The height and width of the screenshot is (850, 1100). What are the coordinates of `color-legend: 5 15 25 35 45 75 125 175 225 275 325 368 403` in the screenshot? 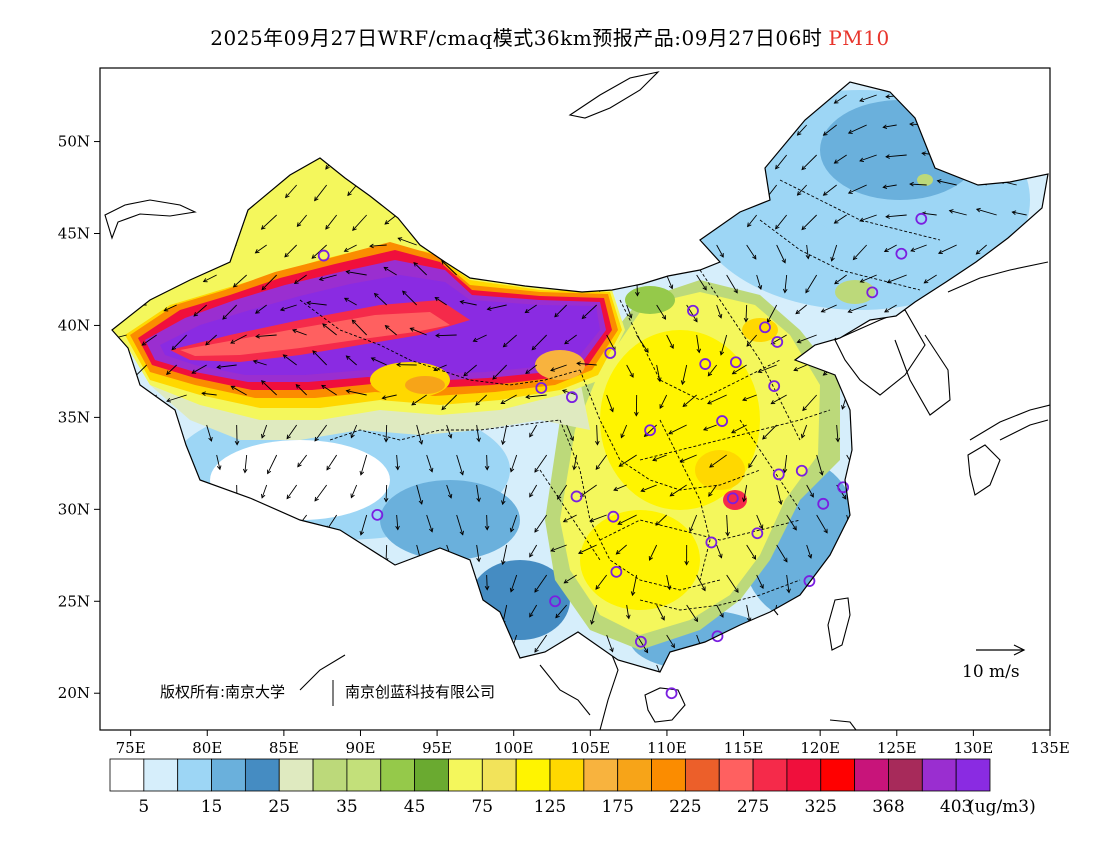 It's located at (550, 787).